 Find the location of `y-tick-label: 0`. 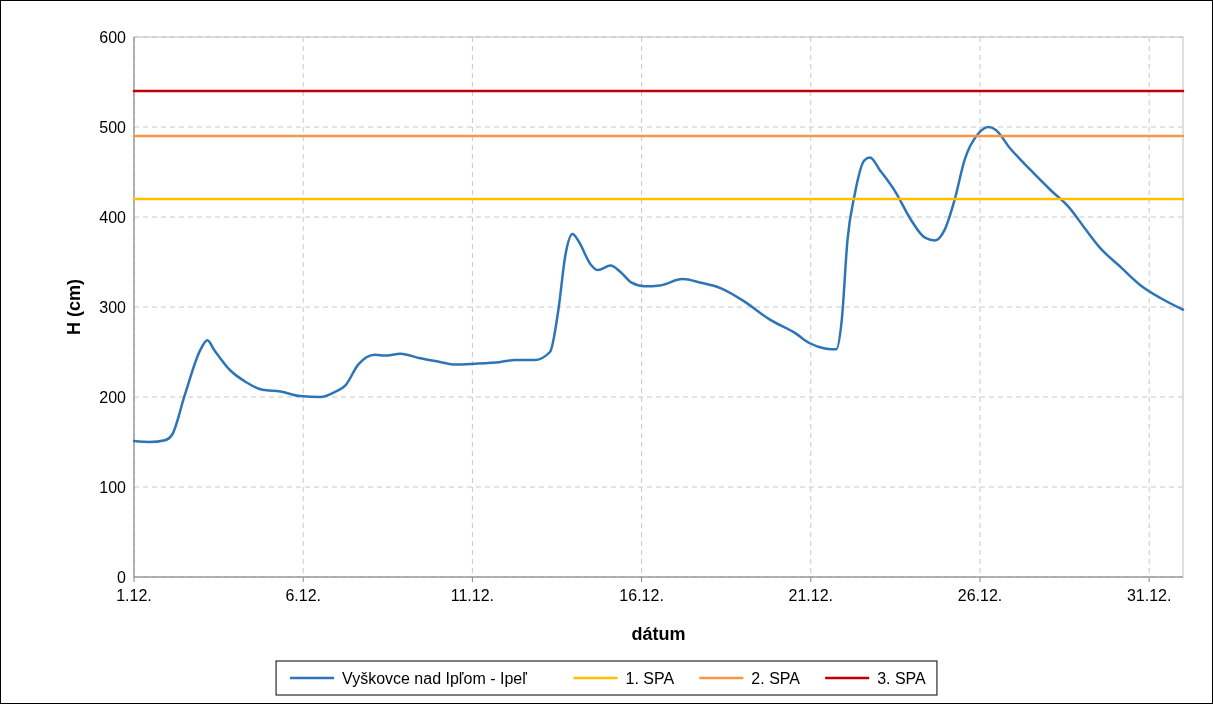

y-tick-label: 0 is located at coordinates (122, 577).